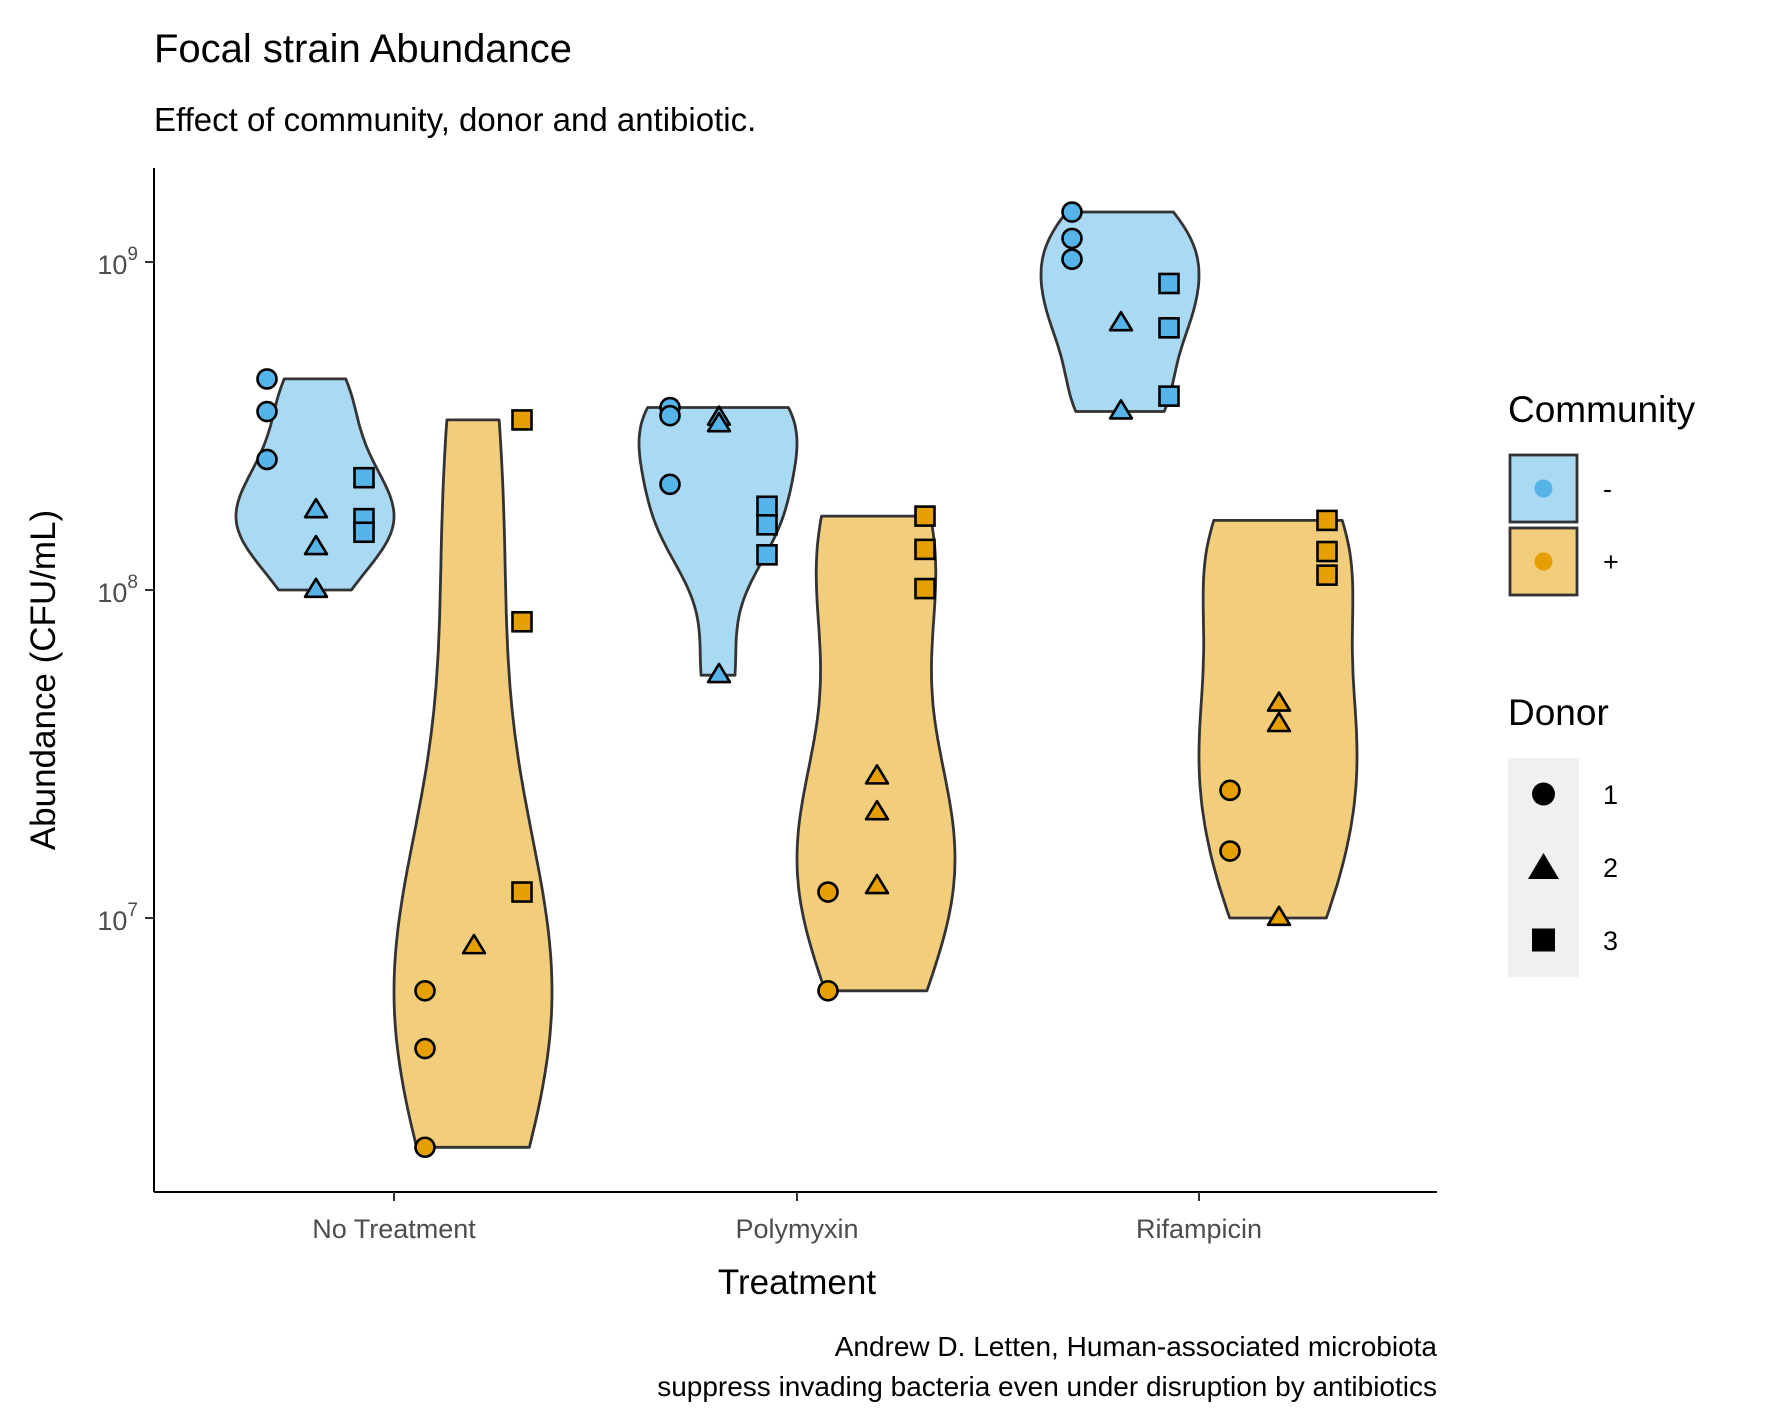 The height and width of the screenshot is (1417, 1771). What do you see at coordinates (43, 680) in the screenshot?
I see `y-axis-title: Abundance (CFU/mL)` at bounding box center [43, 680].